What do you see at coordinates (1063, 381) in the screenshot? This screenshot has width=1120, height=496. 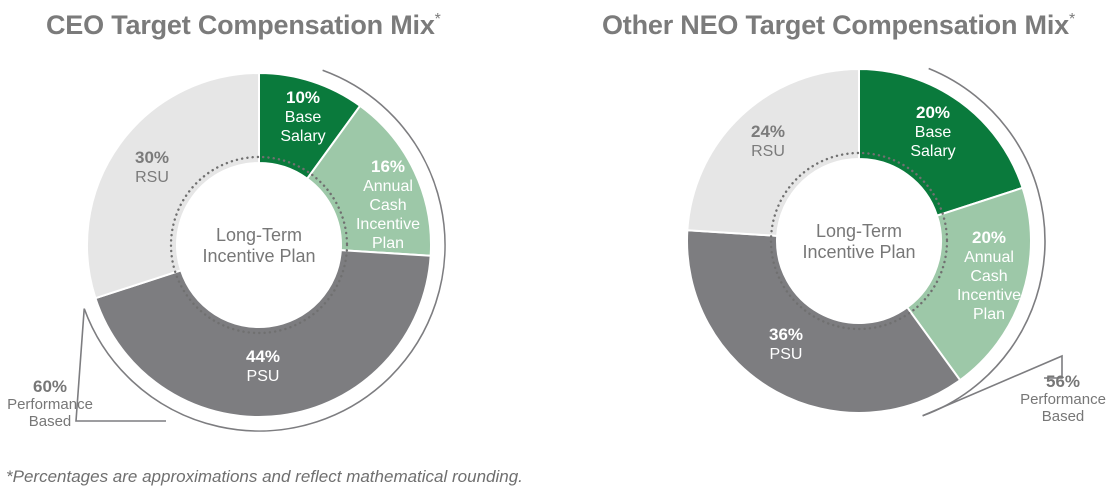 I see `neo-performance-pct: 56%` at bounding box center [1063, 381].